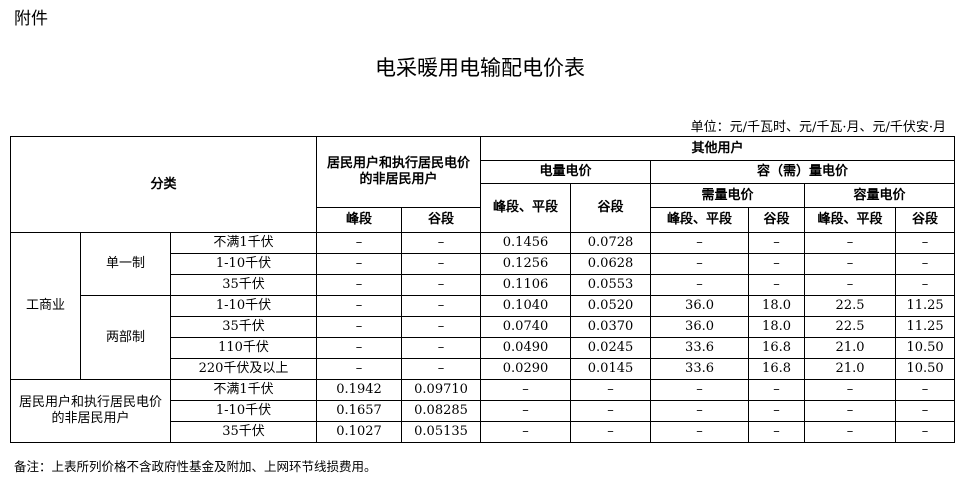 This screenshot has width=960, height=479. I want to click on price-cell: 33.6, so click(700, 348).